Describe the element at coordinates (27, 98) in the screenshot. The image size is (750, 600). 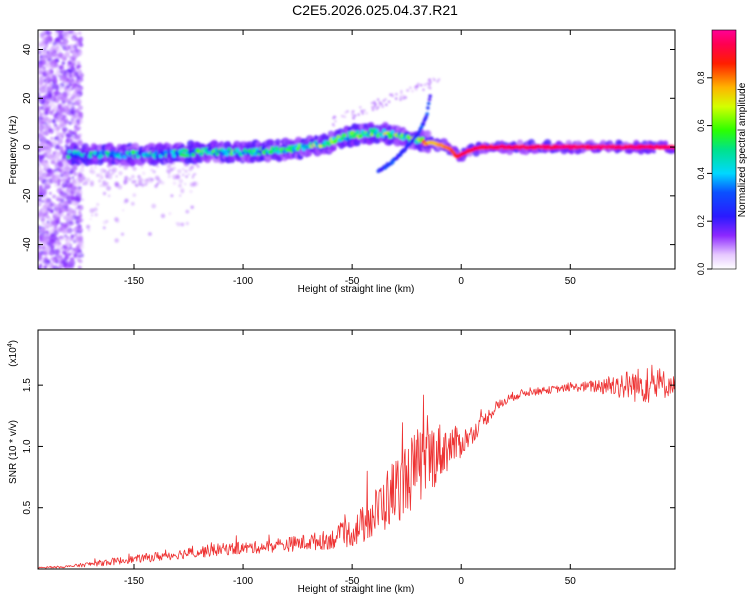
I see `y-tick-label: 20` at that location.